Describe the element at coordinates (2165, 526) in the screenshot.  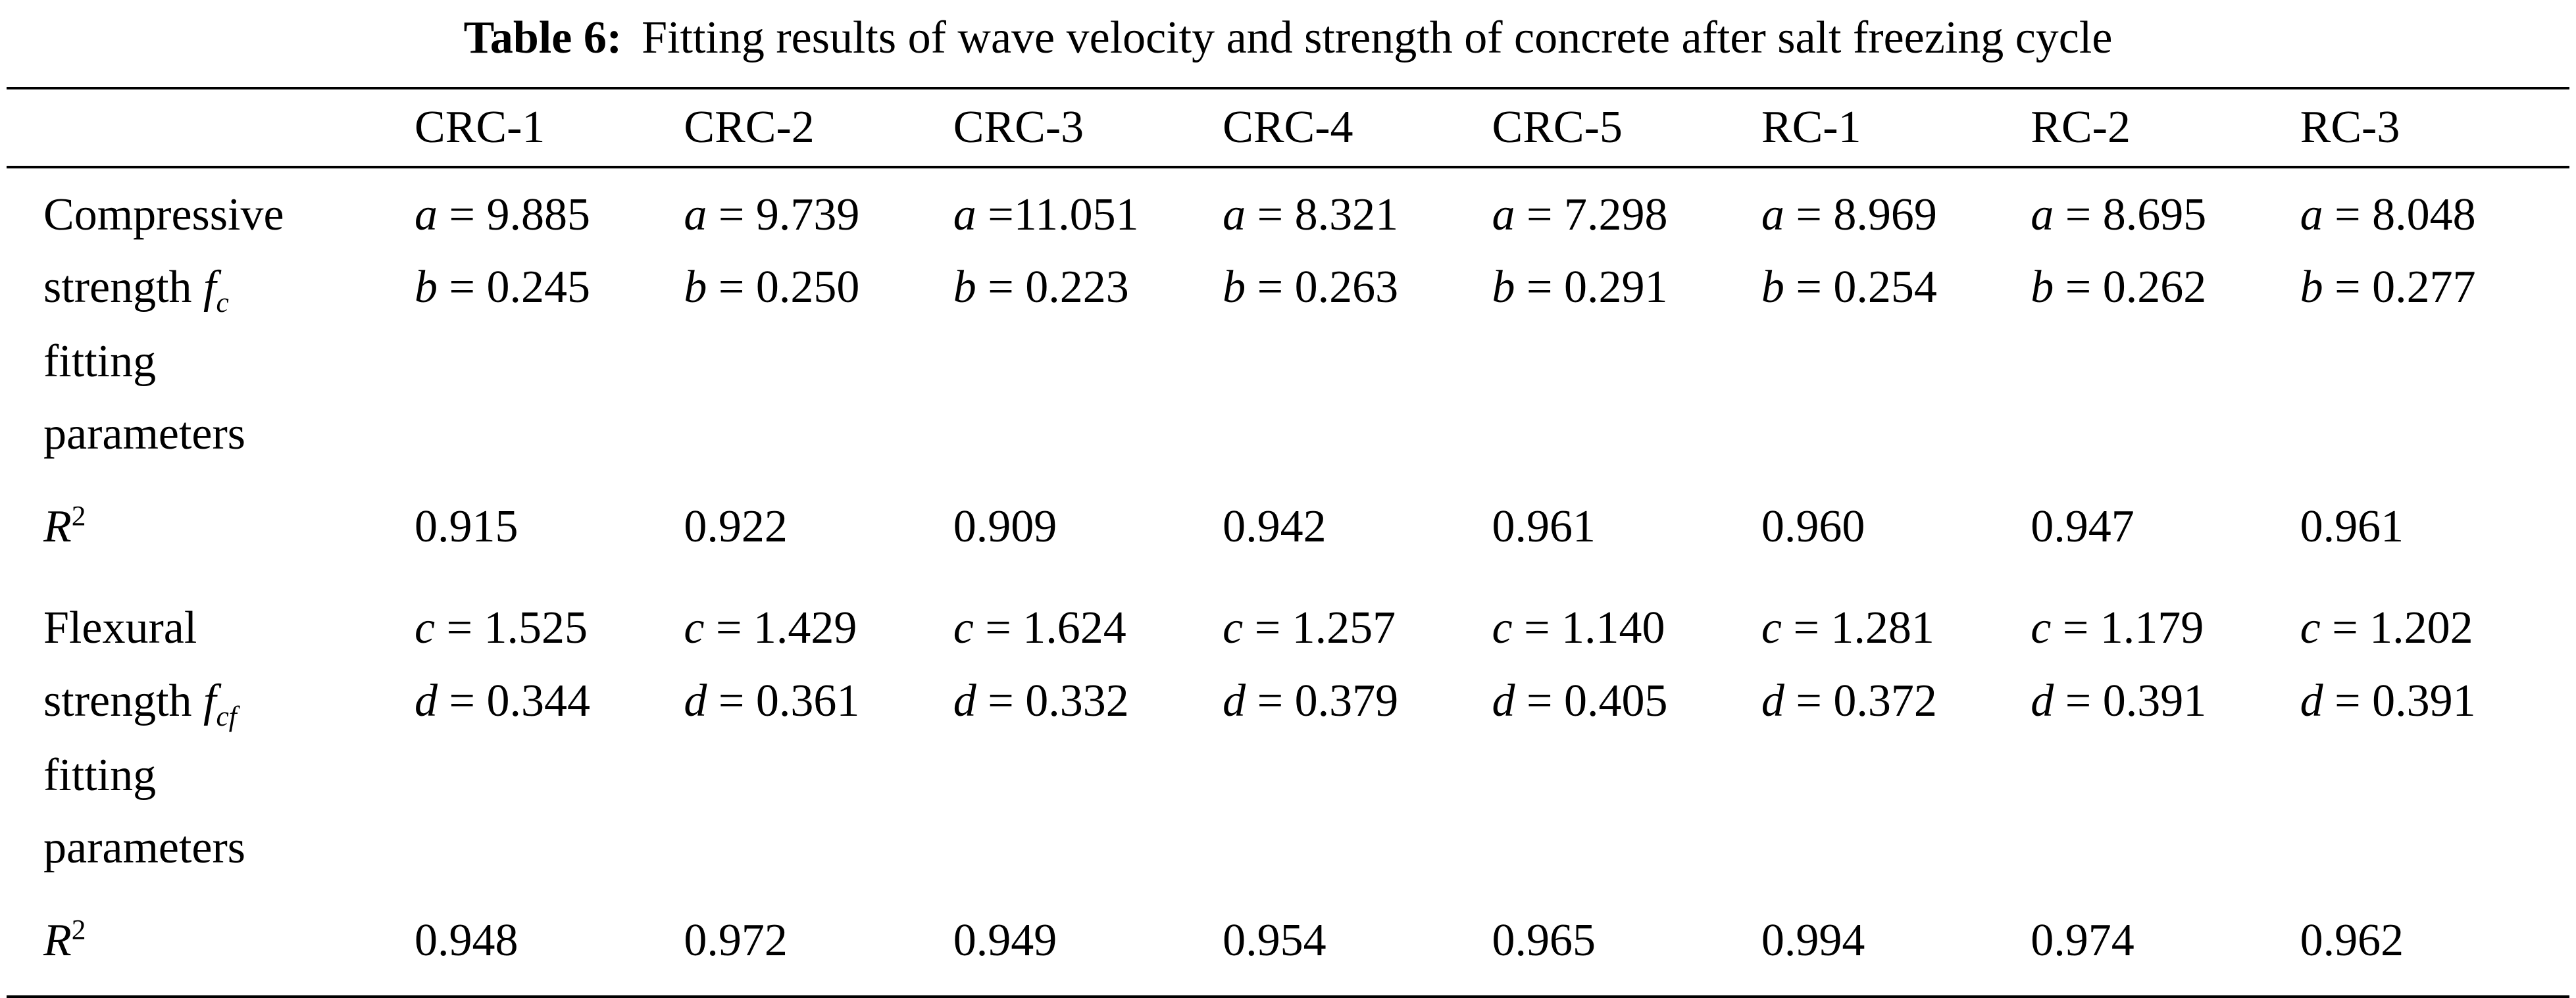
I see `r2-value-cell: 0.947` at that location.